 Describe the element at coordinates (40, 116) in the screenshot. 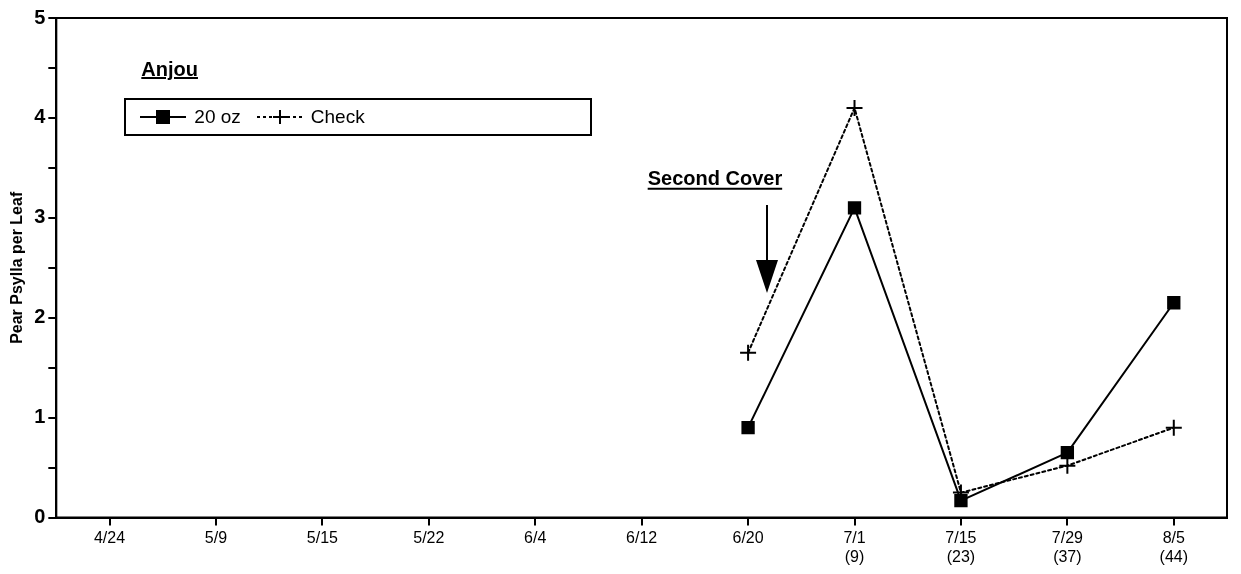

I see `y-tick-label: 4` at that location.